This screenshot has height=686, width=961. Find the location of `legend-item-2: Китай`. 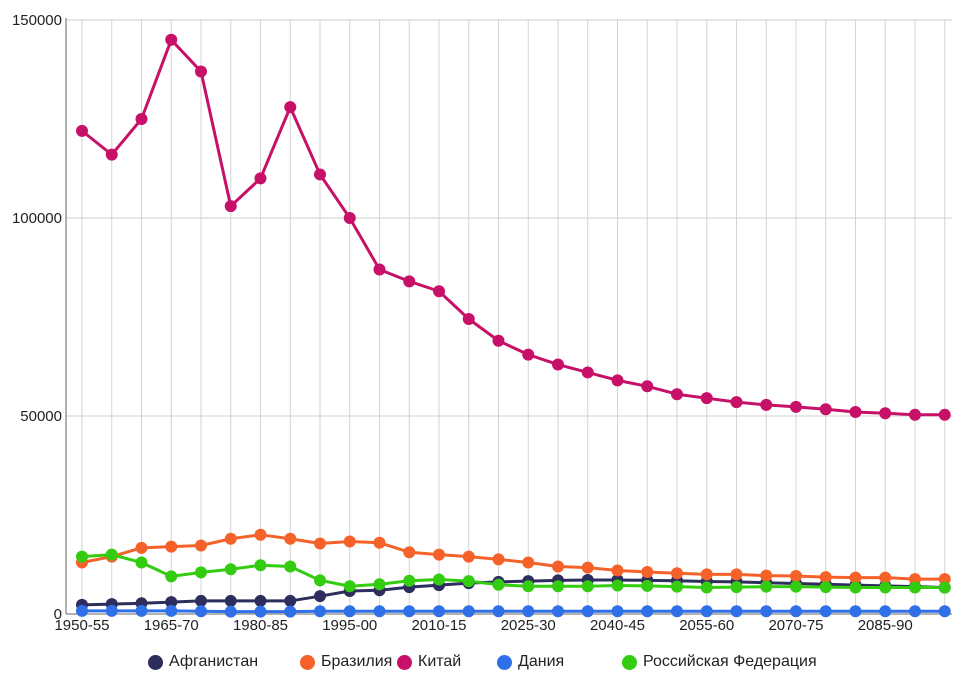

legend-item-2: Китай is located at coordinates (429, 662).